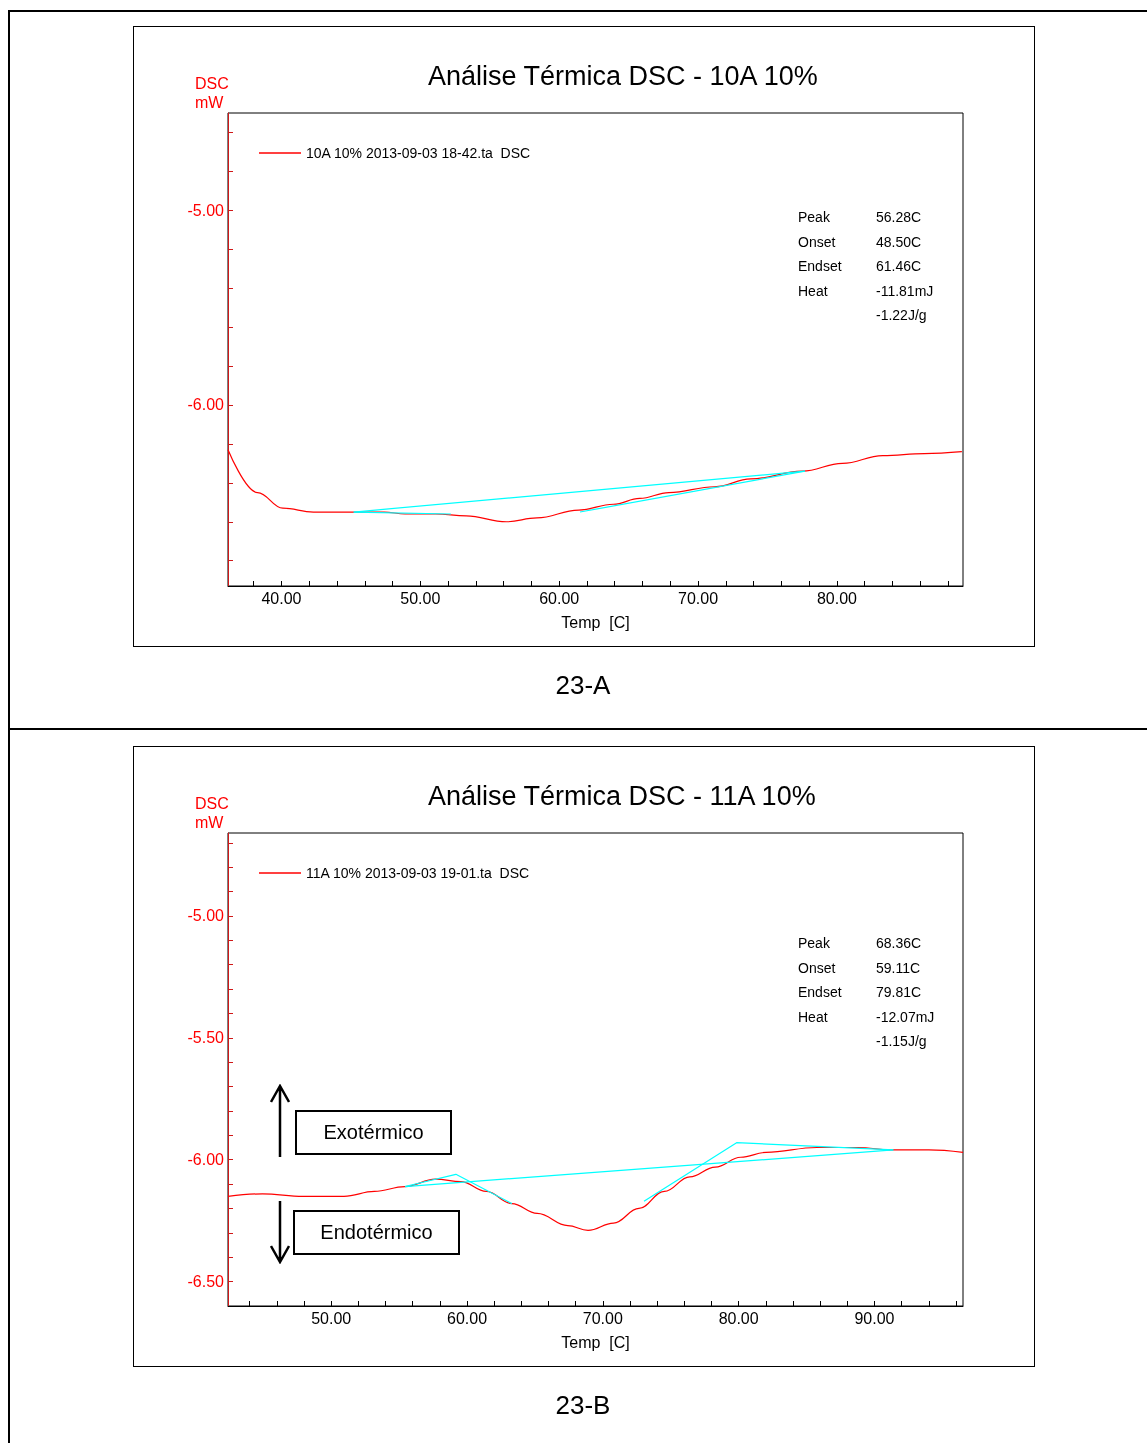 This screenshot has width=1147, height=1443. What do you see at coordinates (905, 266) in the screenshot?
I see `annotation: 56.28C 48.50C 61.46C -11.81mJ -1.22J/g` at bounding box center [905, 266].